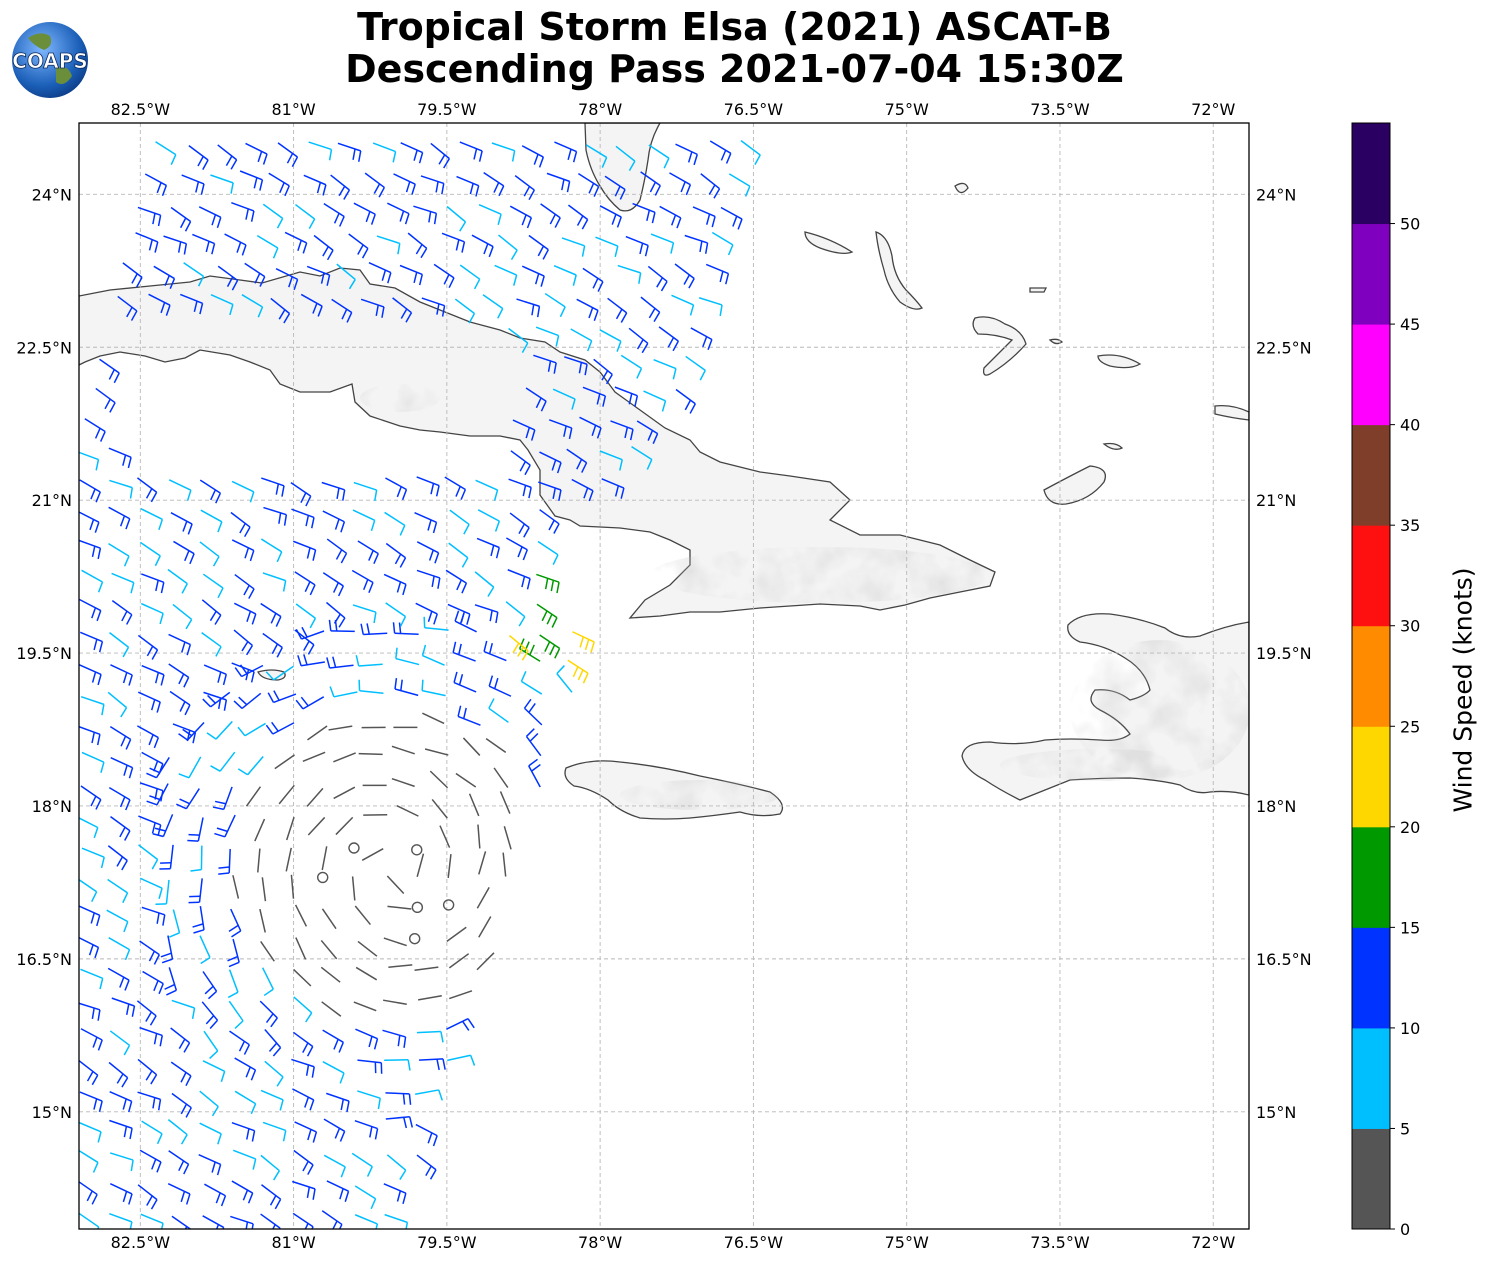 The image size is (1489, 1264). Describe the element at coordinates (1410, 726) in the screenshot. I see `colorbar-tick-label: 25` at that location.